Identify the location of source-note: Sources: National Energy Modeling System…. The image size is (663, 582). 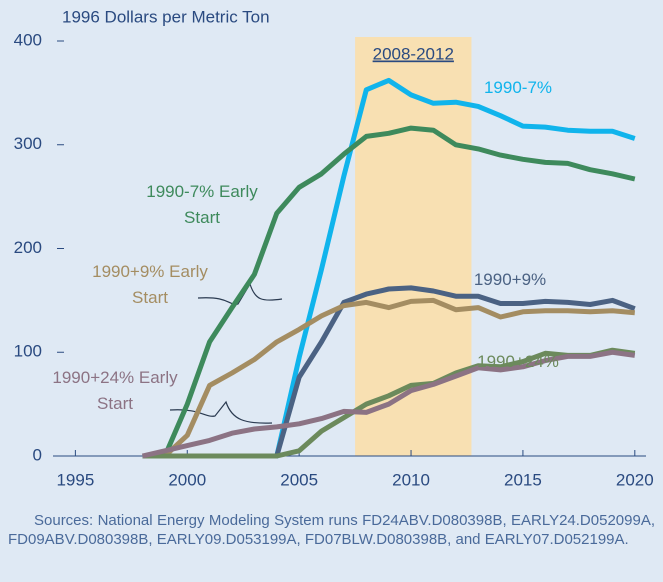
(331, 530).